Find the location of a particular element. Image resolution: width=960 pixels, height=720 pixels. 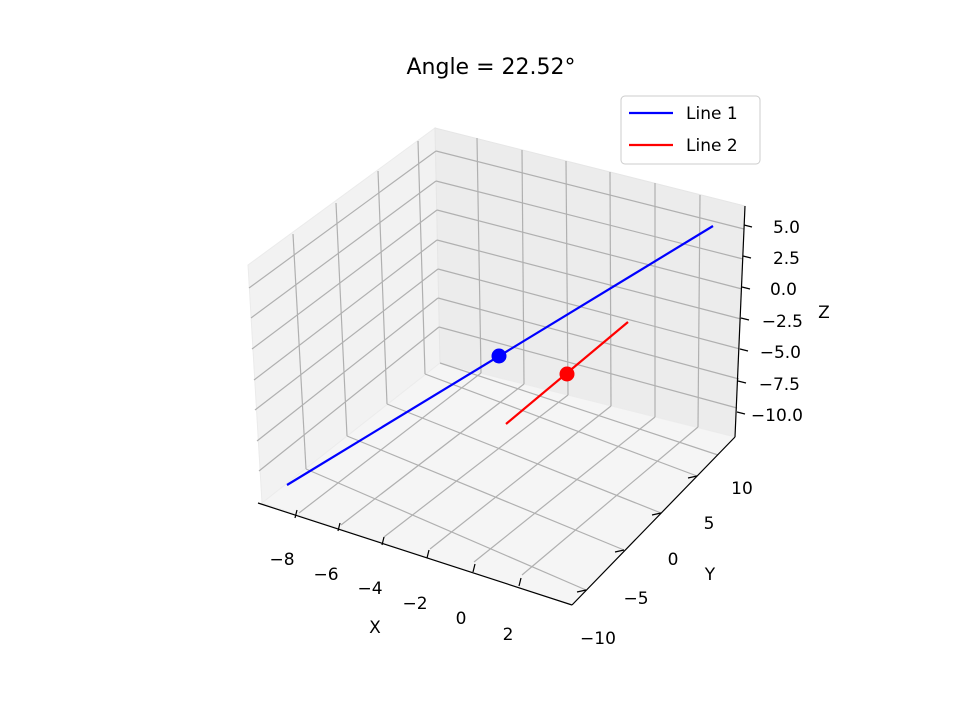

z-tick-label: −7.5 is located at coordinates (779, 385).